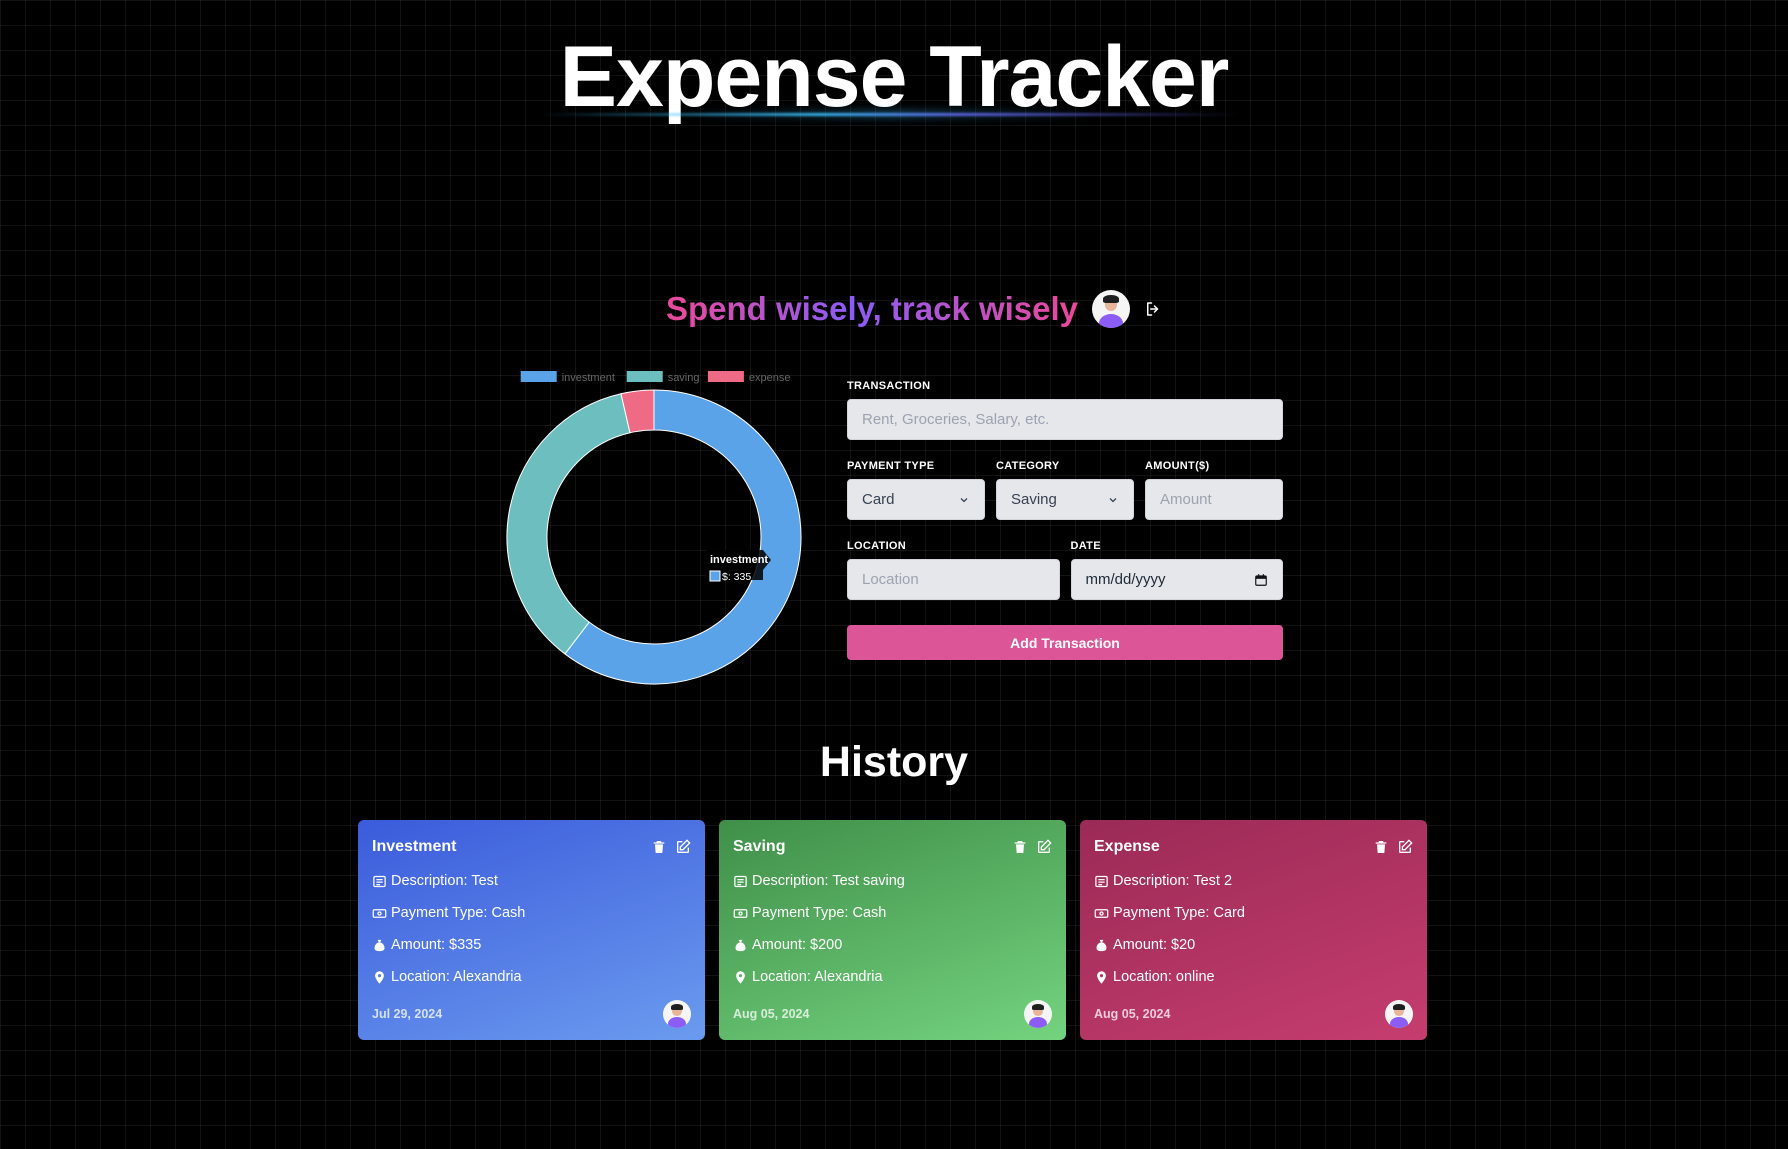 The width and height of the screenshot is (1788, 1149). Describe the element at coordinates (588, 378) in the screenshot. I see `legend-label-investment: investment` at that location.